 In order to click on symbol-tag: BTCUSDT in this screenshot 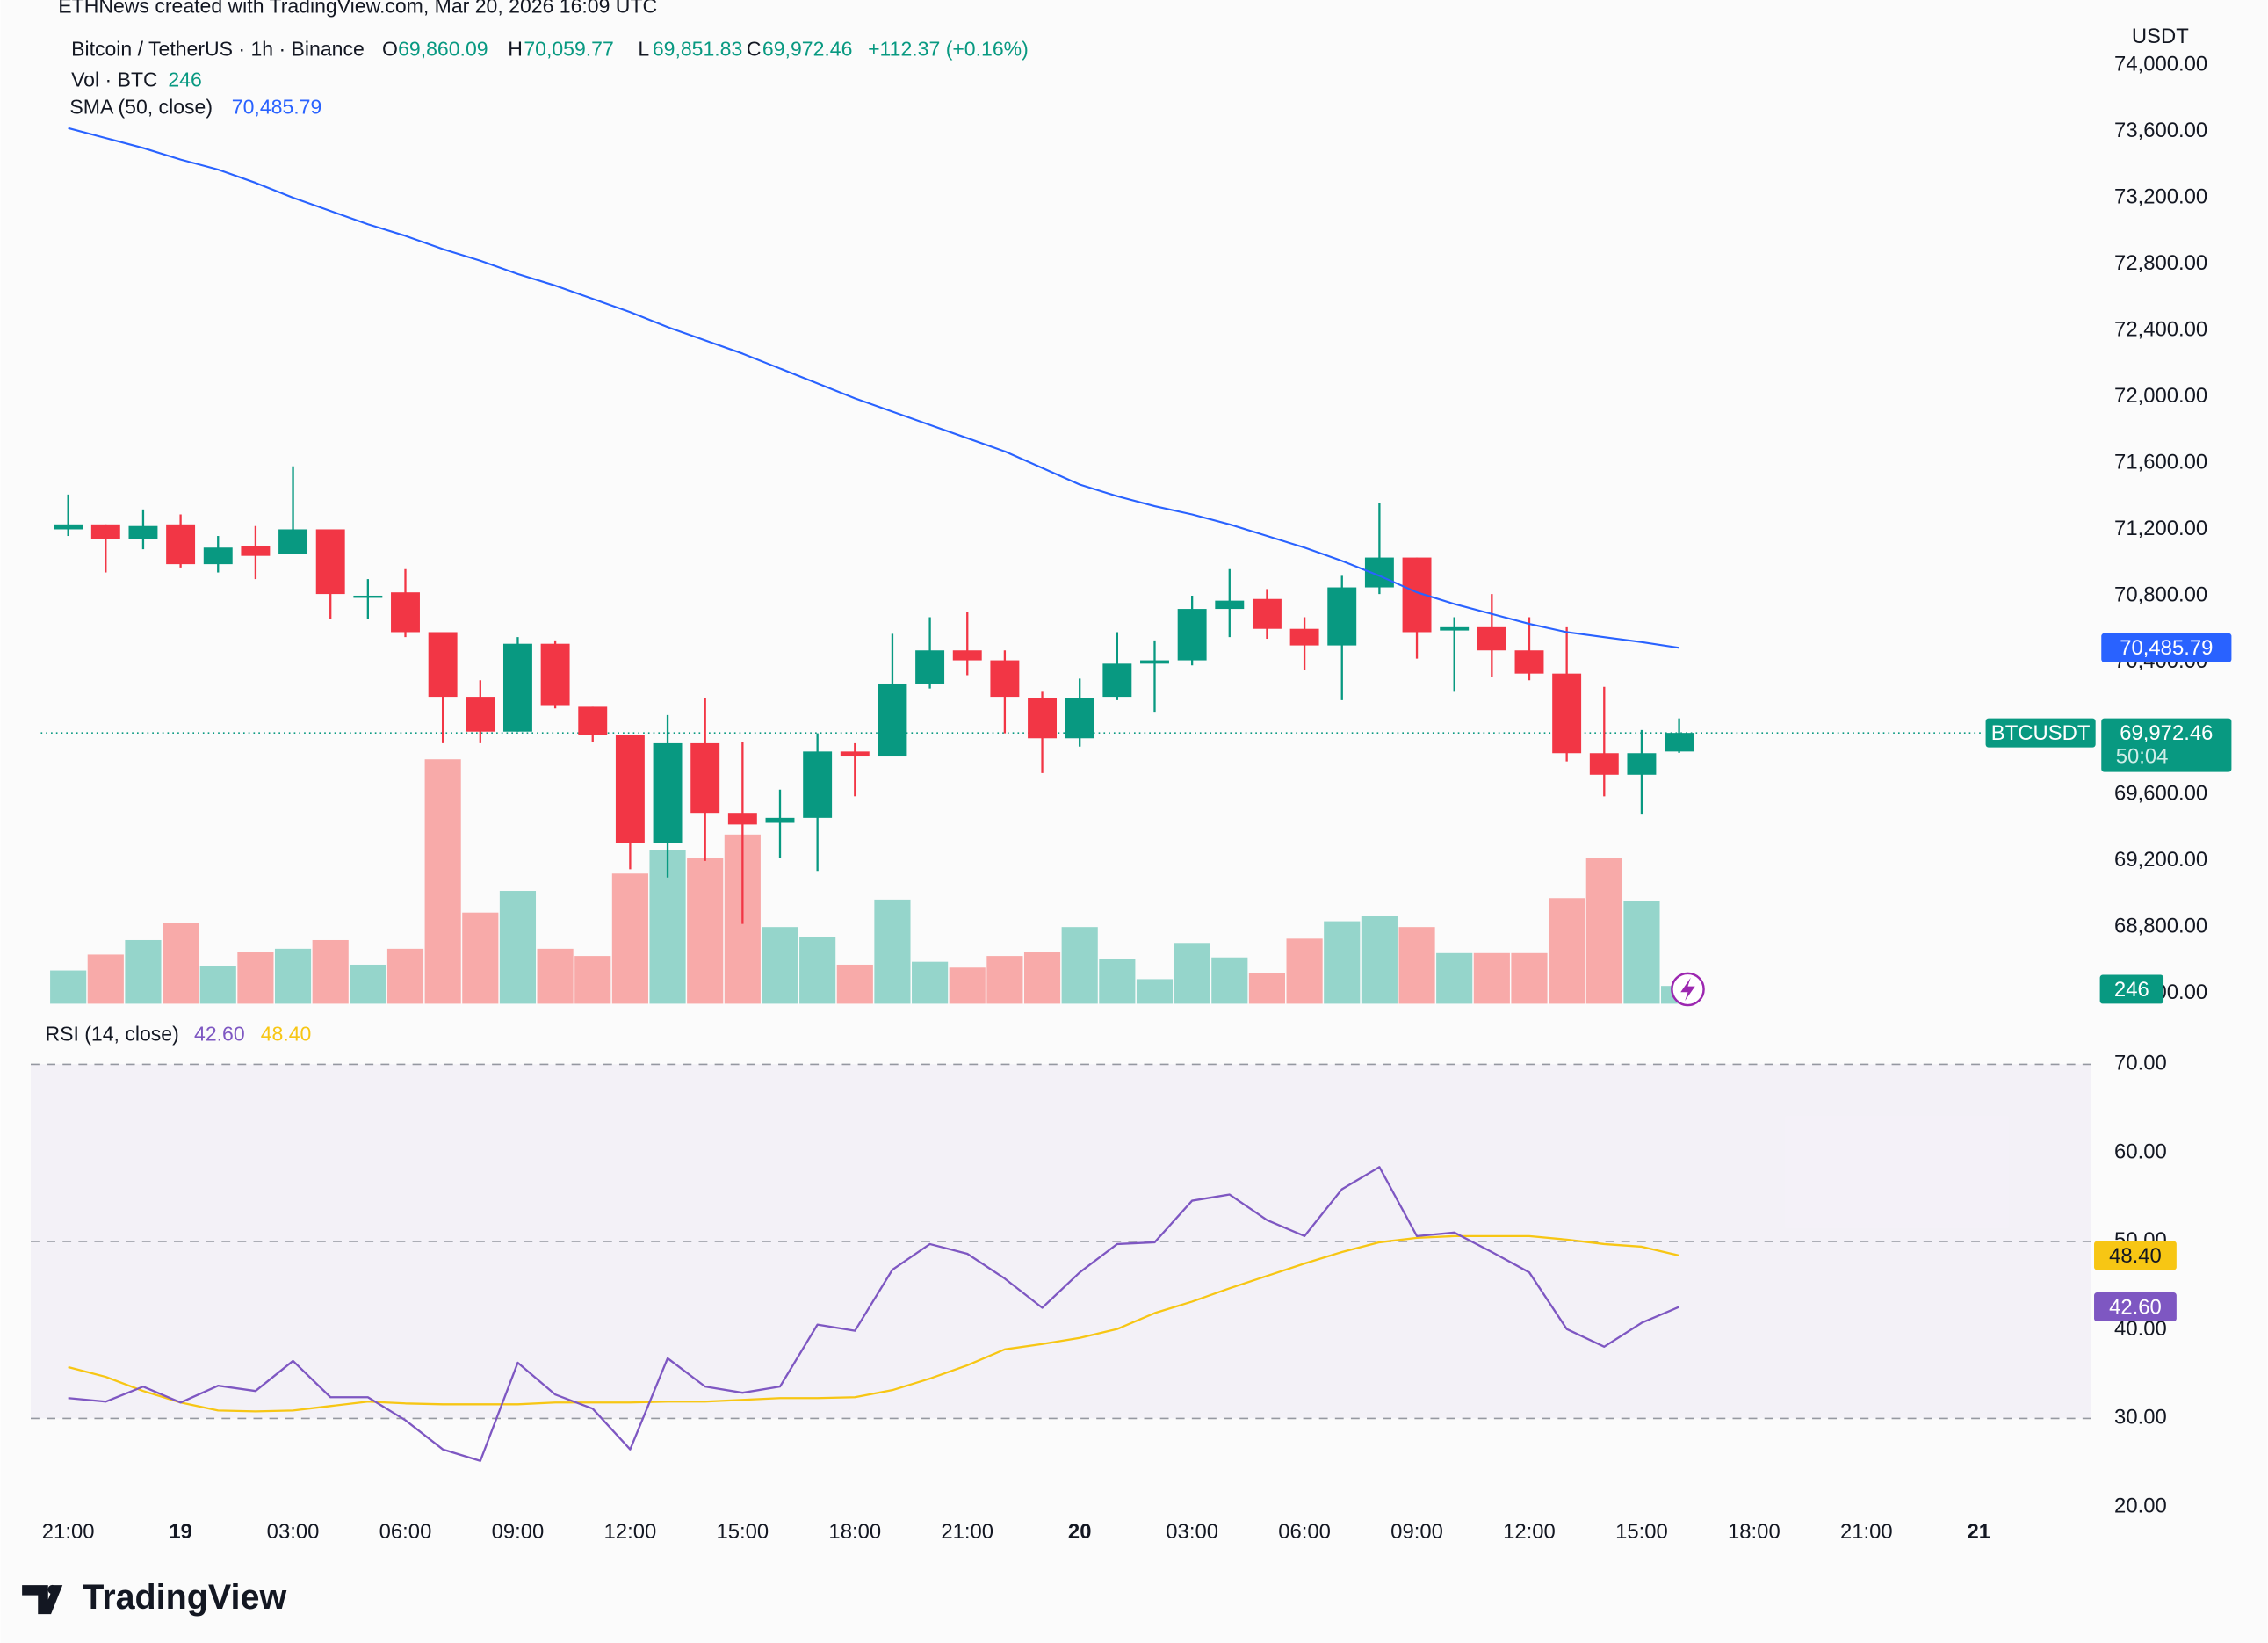, I will do `click(2041, 733)`.